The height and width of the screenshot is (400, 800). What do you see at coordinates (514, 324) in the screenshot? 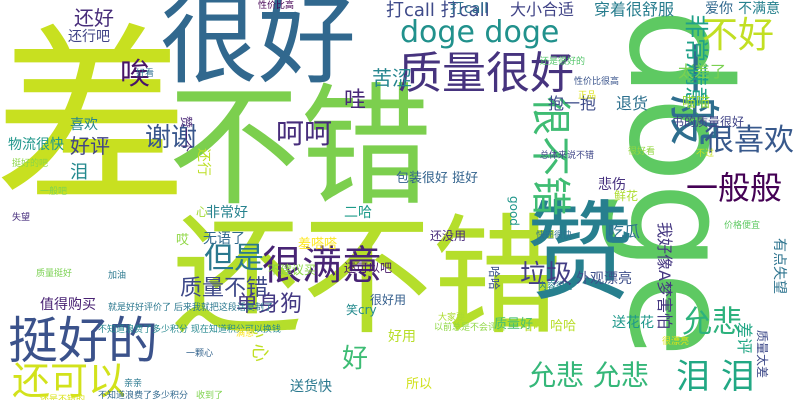
I see `cloud-word: 质量好` at bounding box center [514, 324].